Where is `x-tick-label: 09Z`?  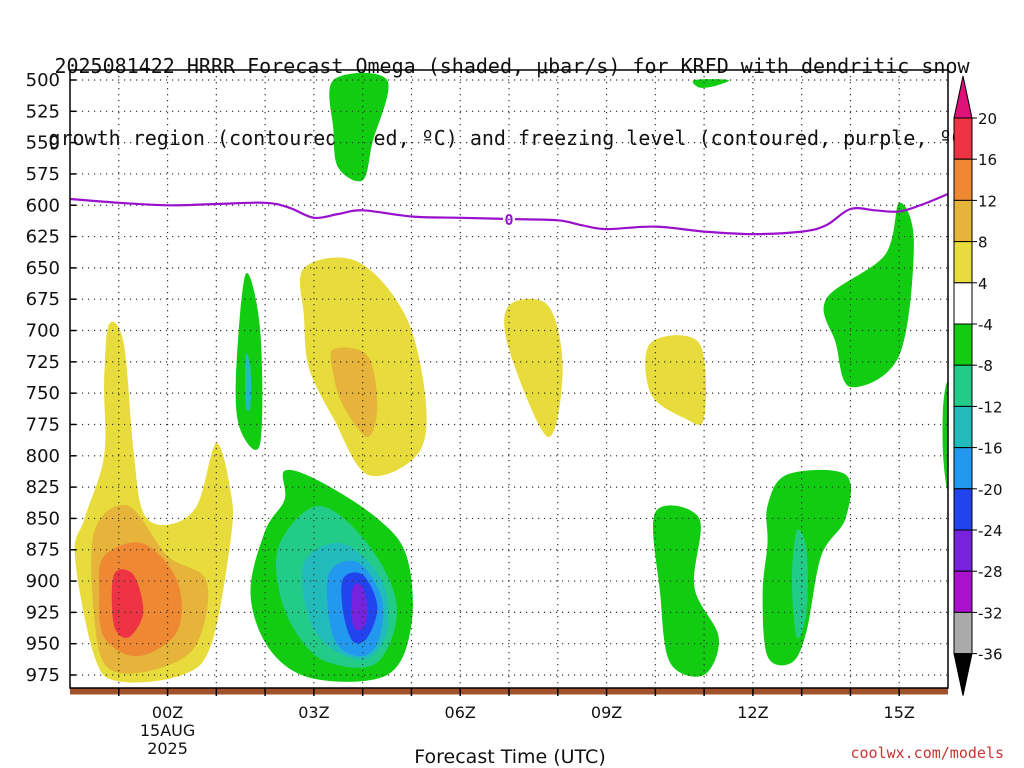 x-tick-label: 09Z is located at coordinates (606, 712).